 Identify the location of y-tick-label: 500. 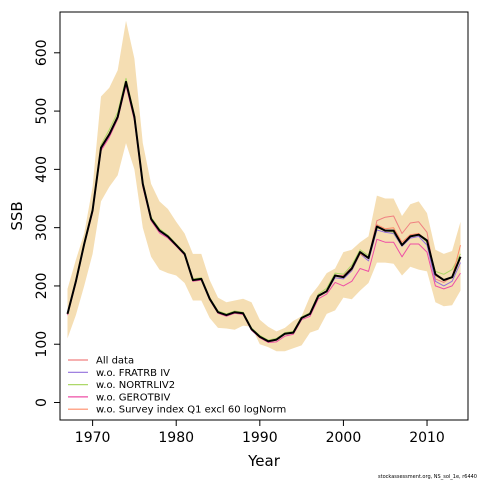
(42, 111).